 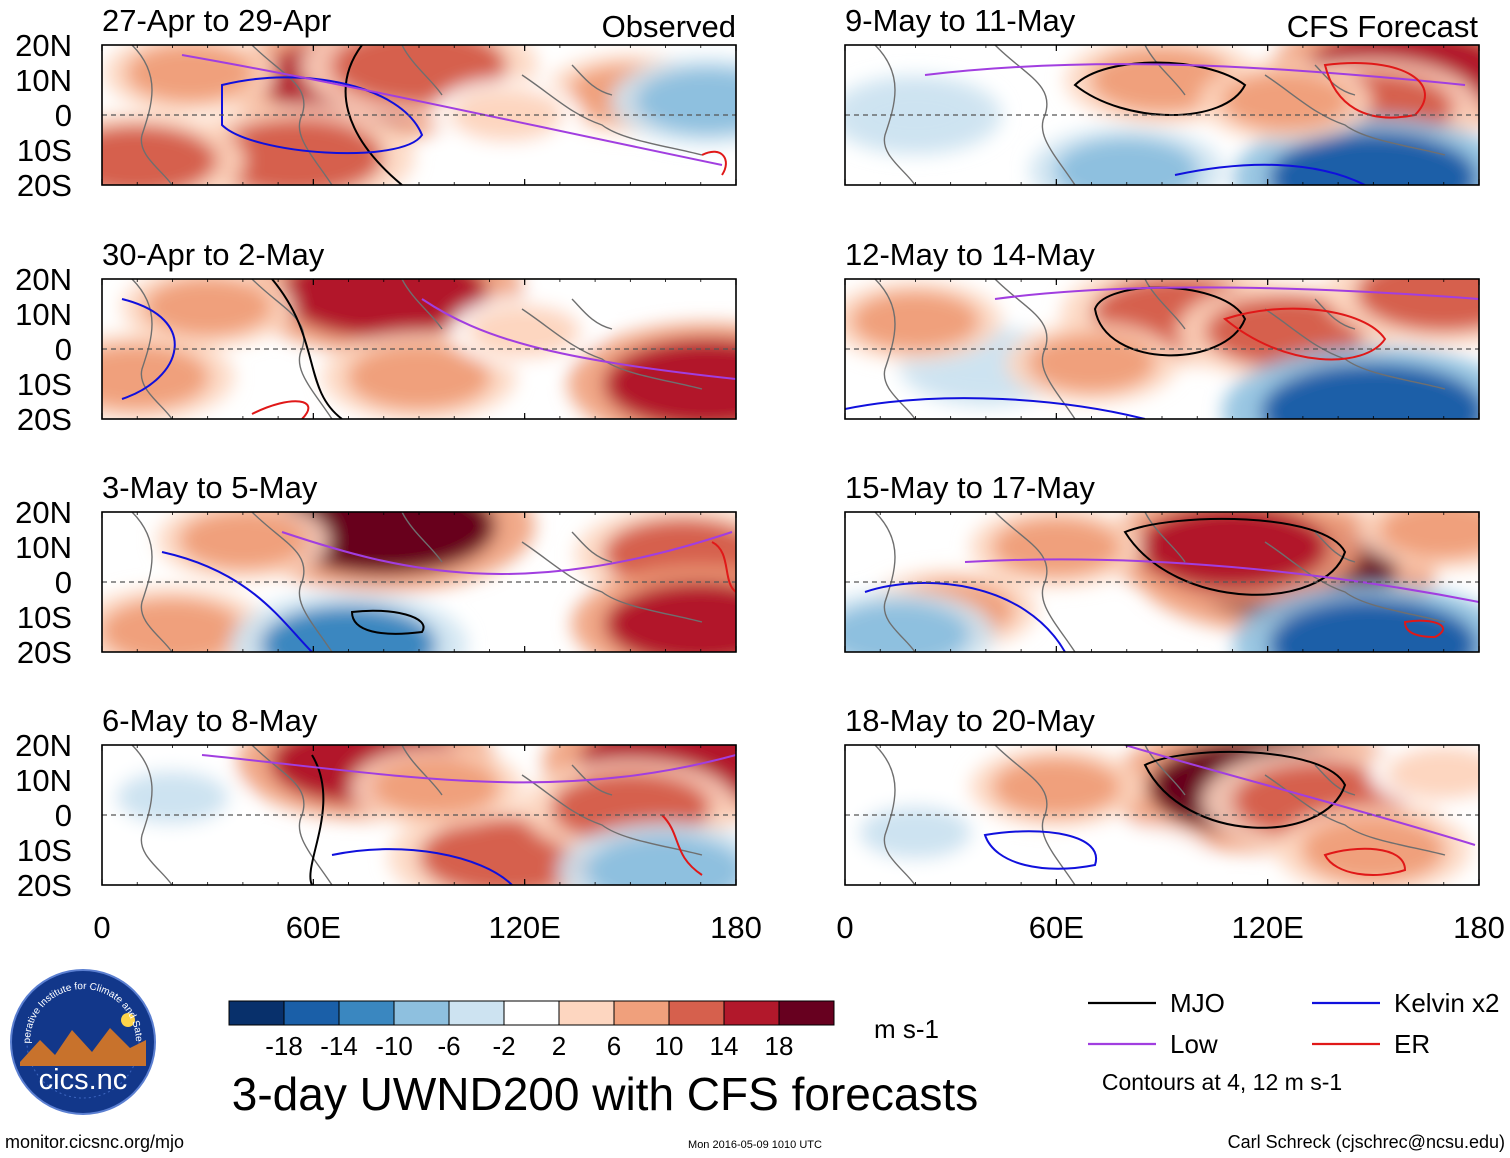 I want to click on panel-8-contours, so click(x=1229, y=810).